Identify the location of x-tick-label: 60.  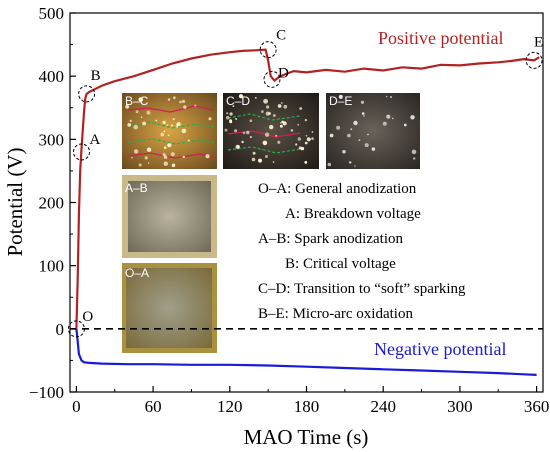
(153, 406).